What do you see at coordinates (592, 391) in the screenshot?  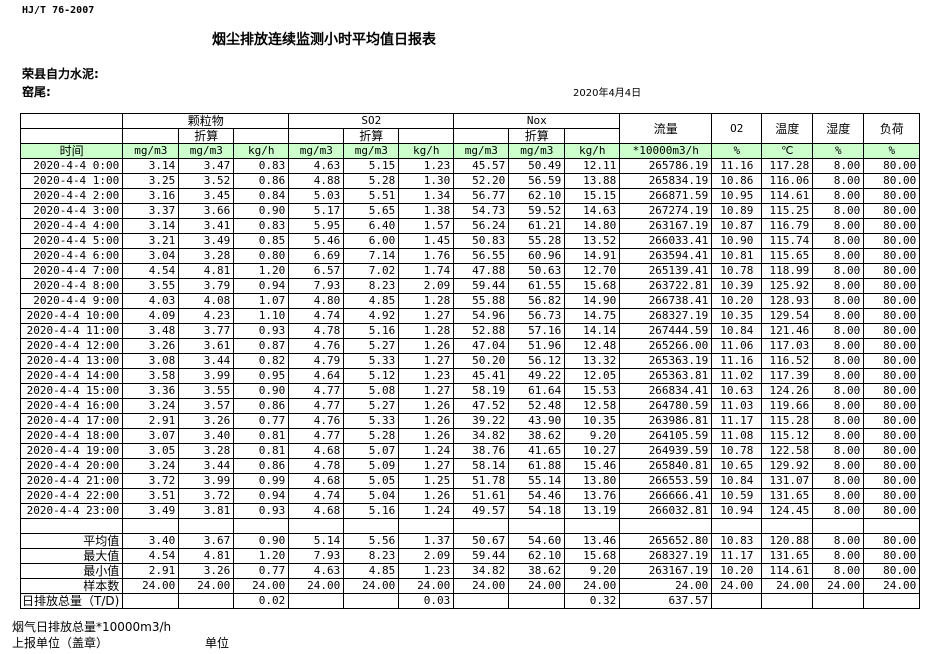 I see `value-cell: 15.53` at bounding box center [592, 391].